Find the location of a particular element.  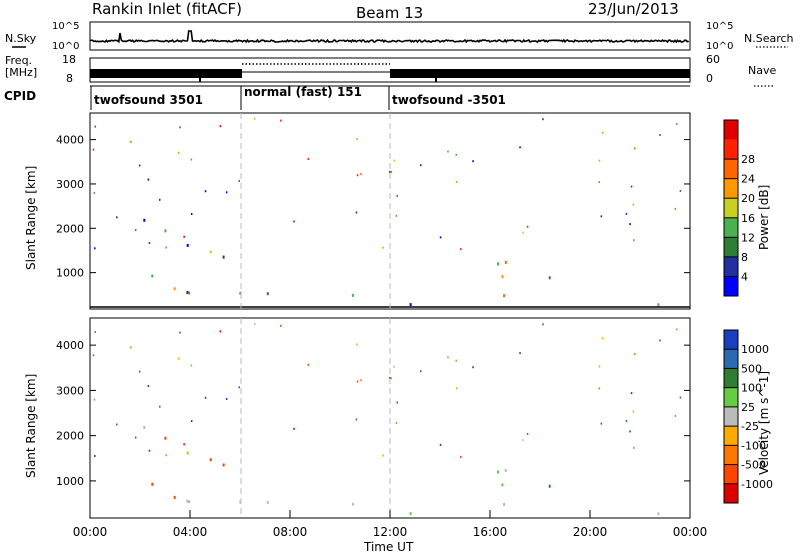

y-tick-label: 3000 is located at coordinates (70, 184).